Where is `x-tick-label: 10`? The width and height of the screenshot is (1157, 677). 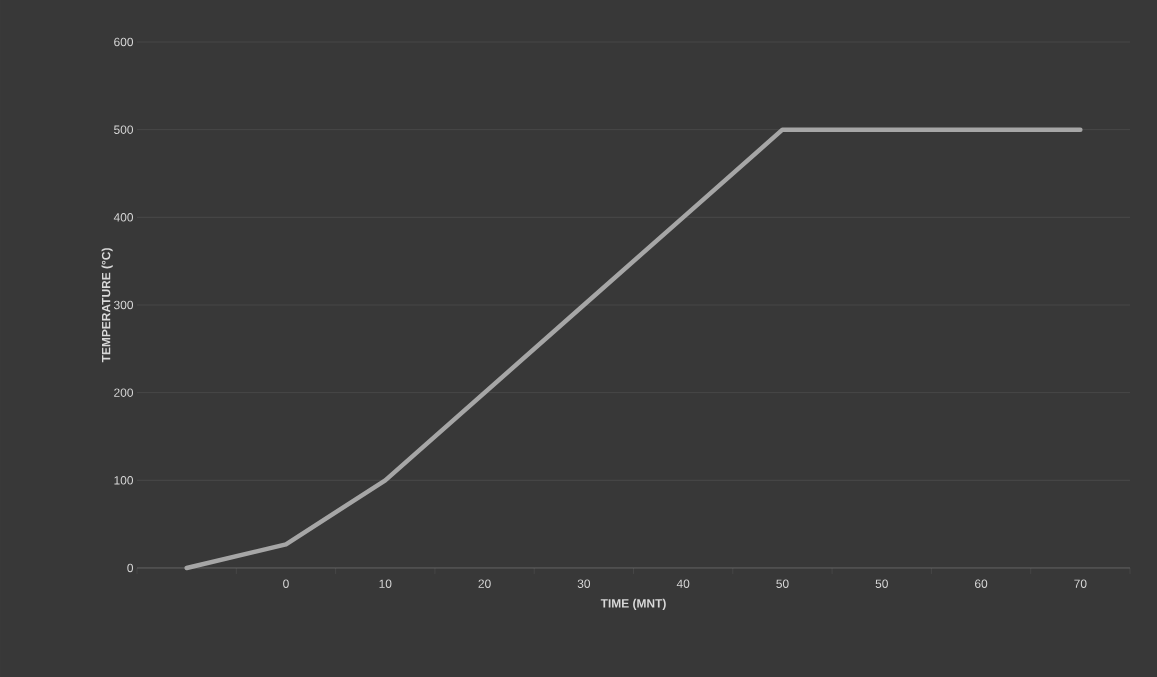
x-tick-label: 10 is located at coordinates (385, 583).